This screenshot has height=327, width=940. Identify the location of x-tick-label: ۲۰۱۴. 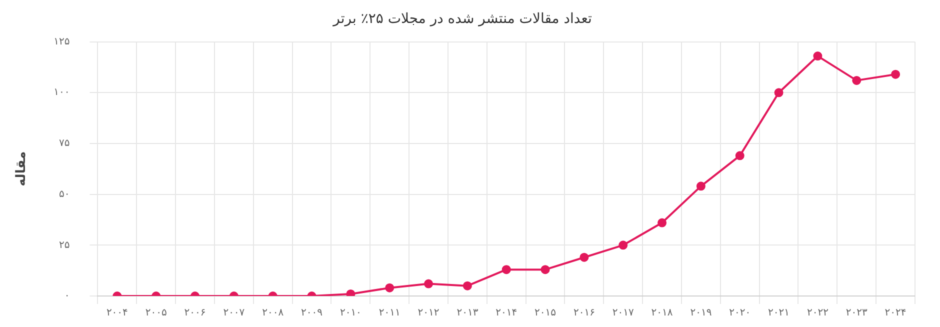
(507, 313).